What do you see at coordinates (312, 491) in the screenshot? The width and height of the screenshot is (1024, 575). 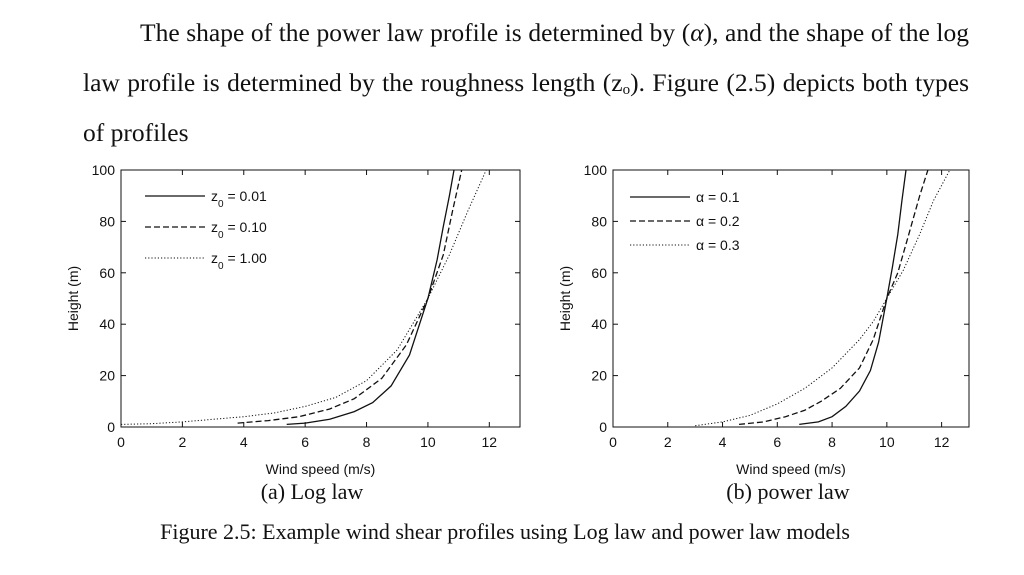 I see `subcaption-log-law: (a) Log law` at bounding box center [312, 491].